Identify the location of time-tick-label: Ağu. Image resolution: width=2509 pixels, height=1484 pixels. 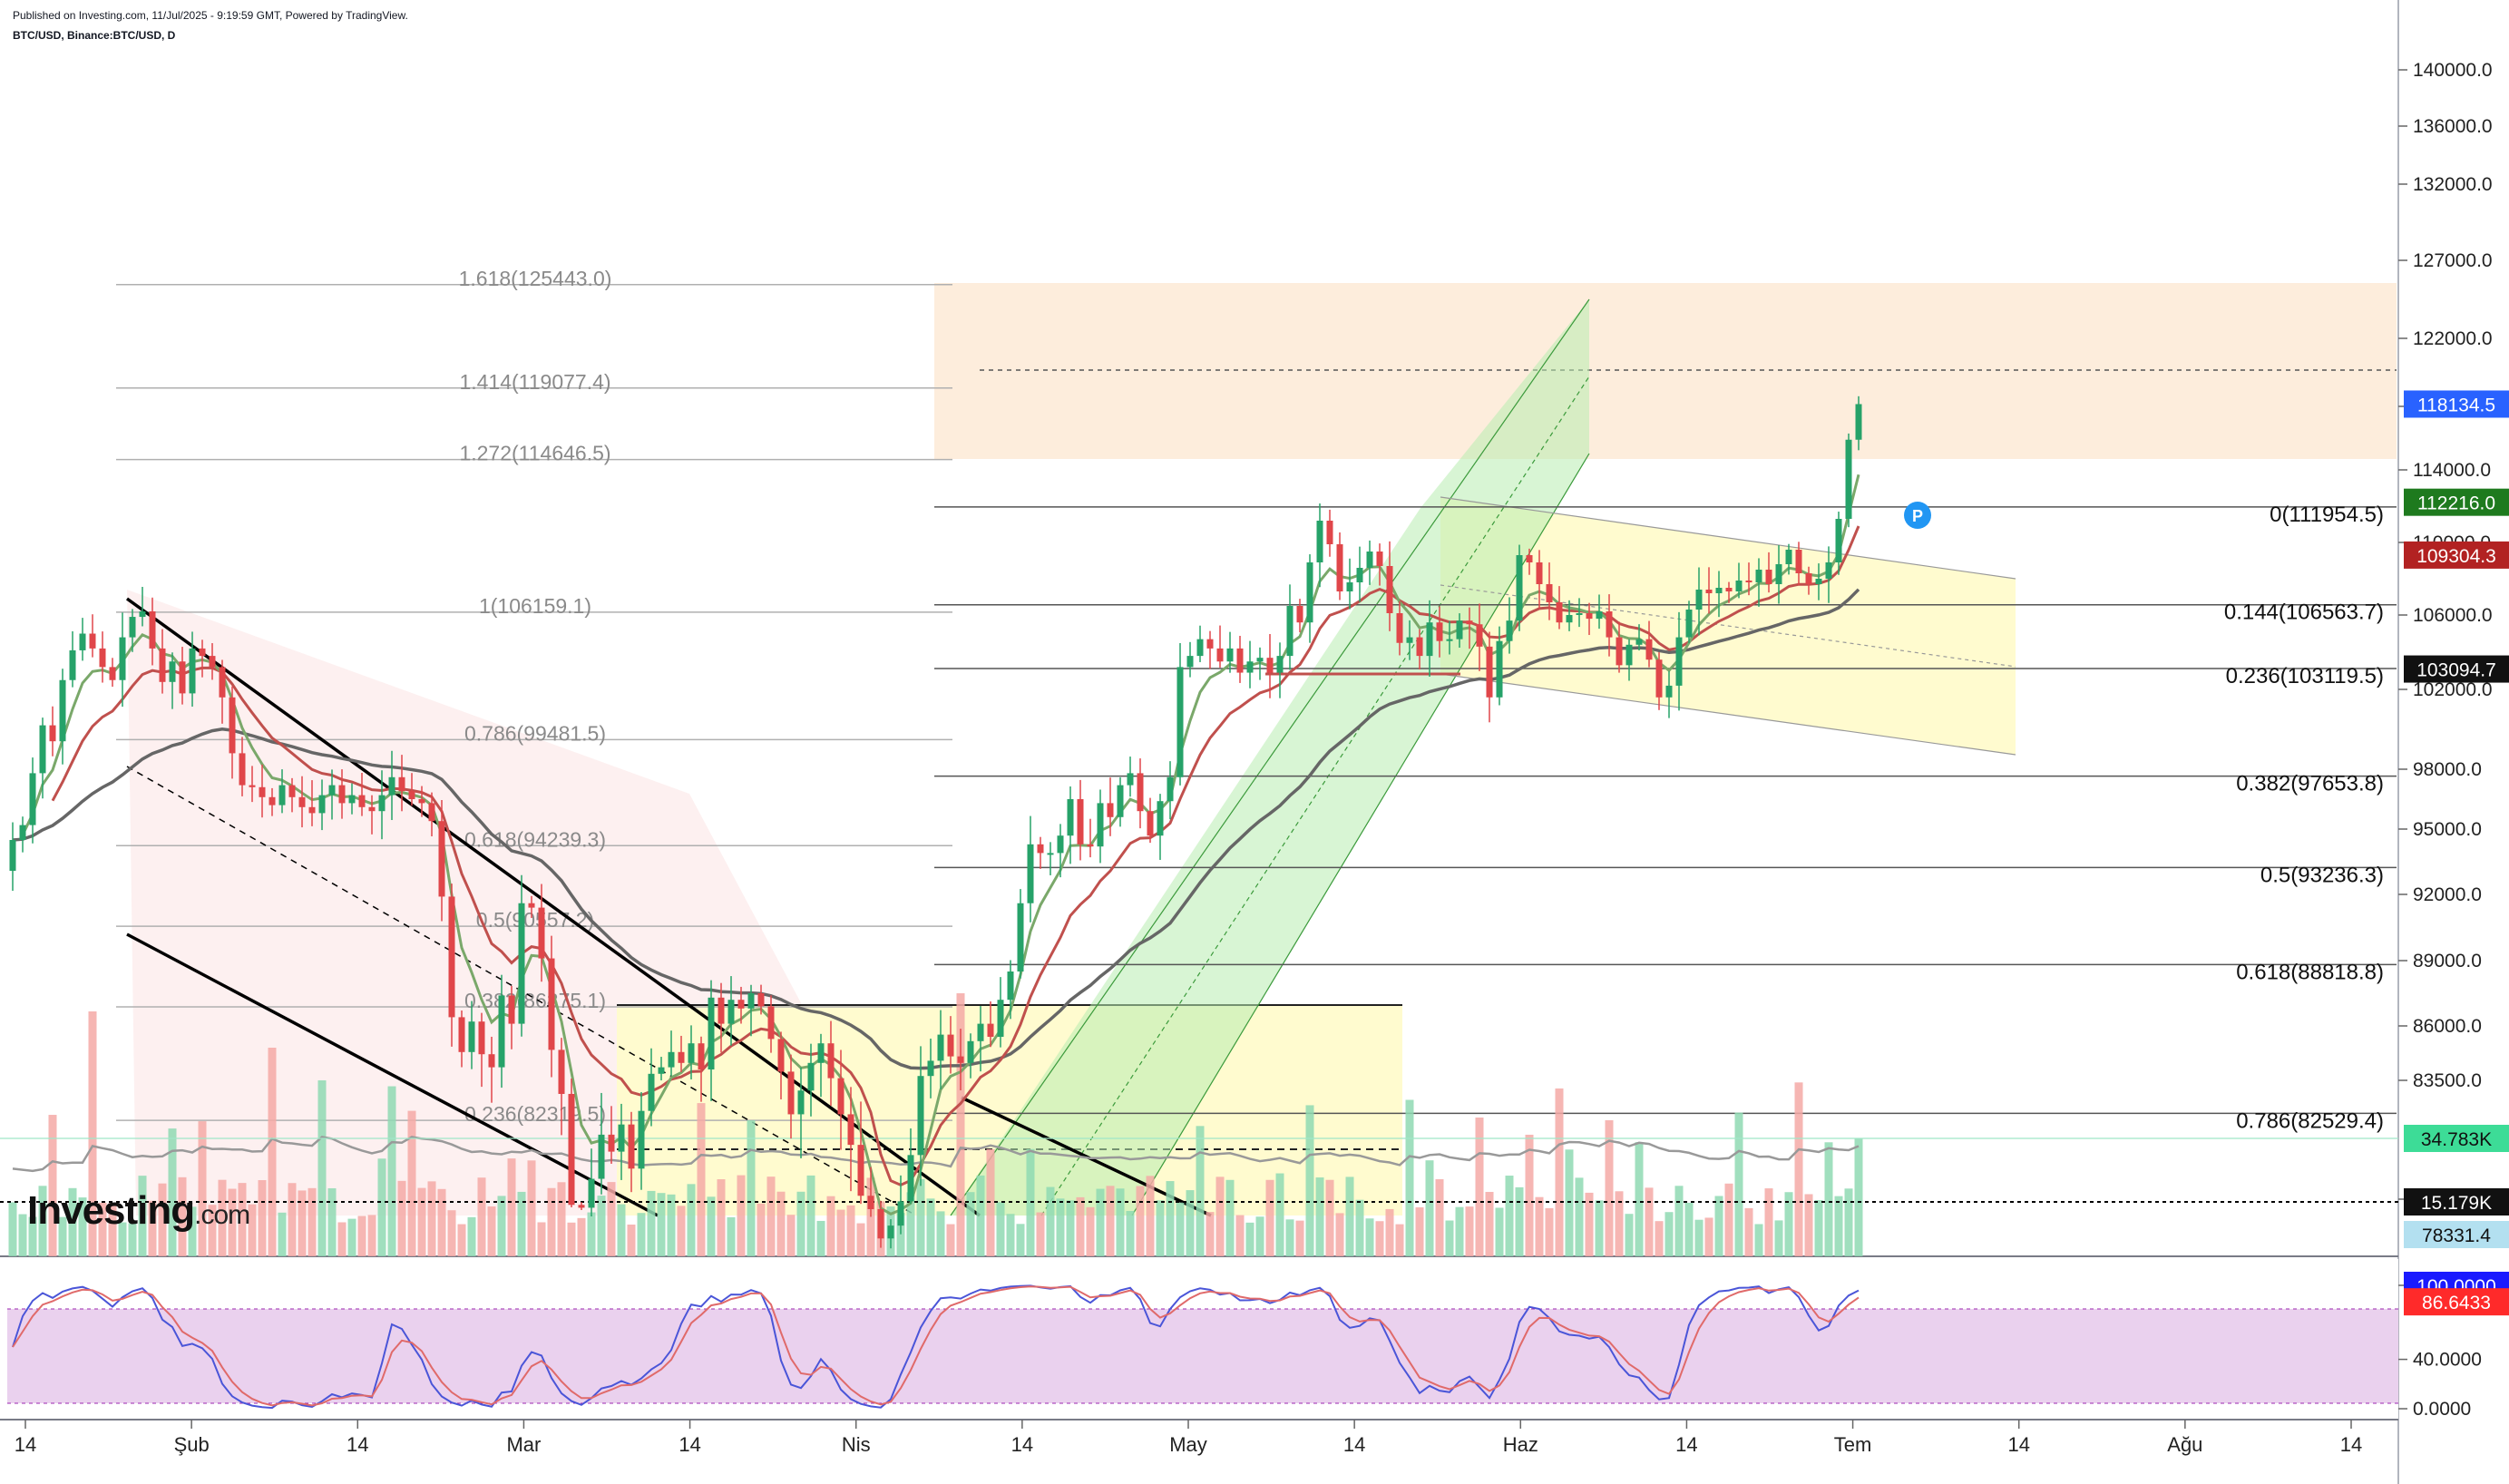
(2184, 1444).